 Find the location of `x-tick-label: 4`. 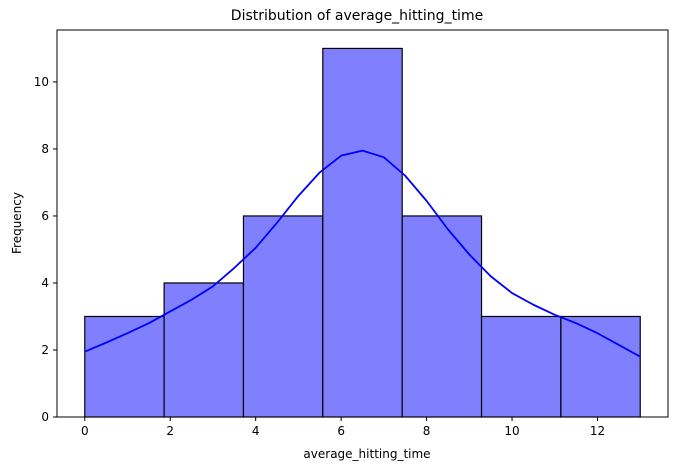

x-tick-label: 4 is located at coordinates (256, 431).